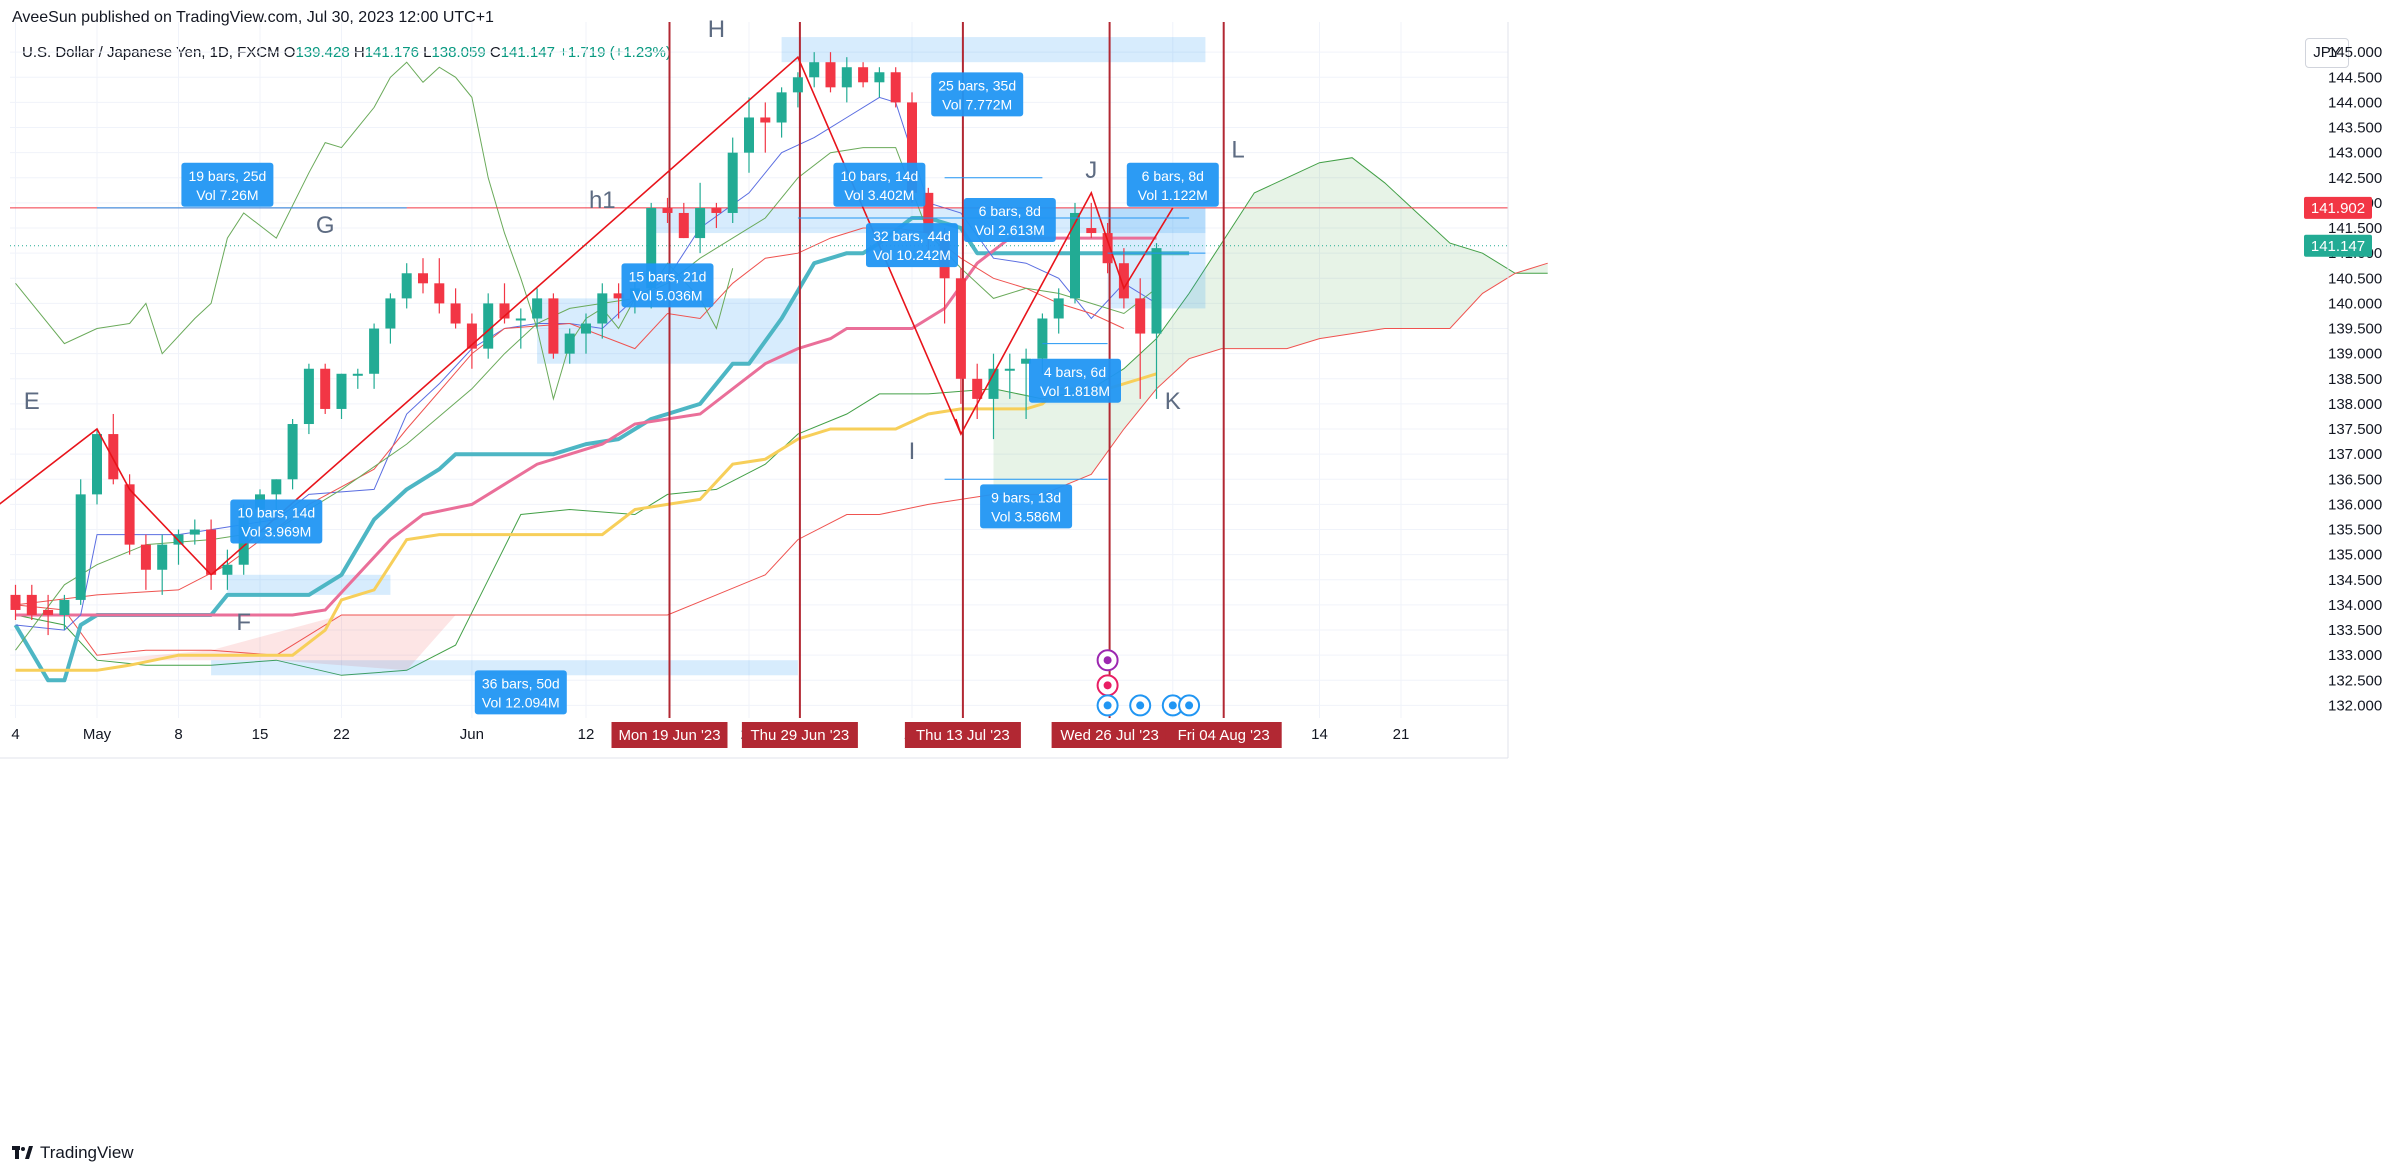 Image resolution: width=2387 pixels, height=1176 pixels. I want to click on range-label-line2: Vol 2.613M, so click(1010, 230).